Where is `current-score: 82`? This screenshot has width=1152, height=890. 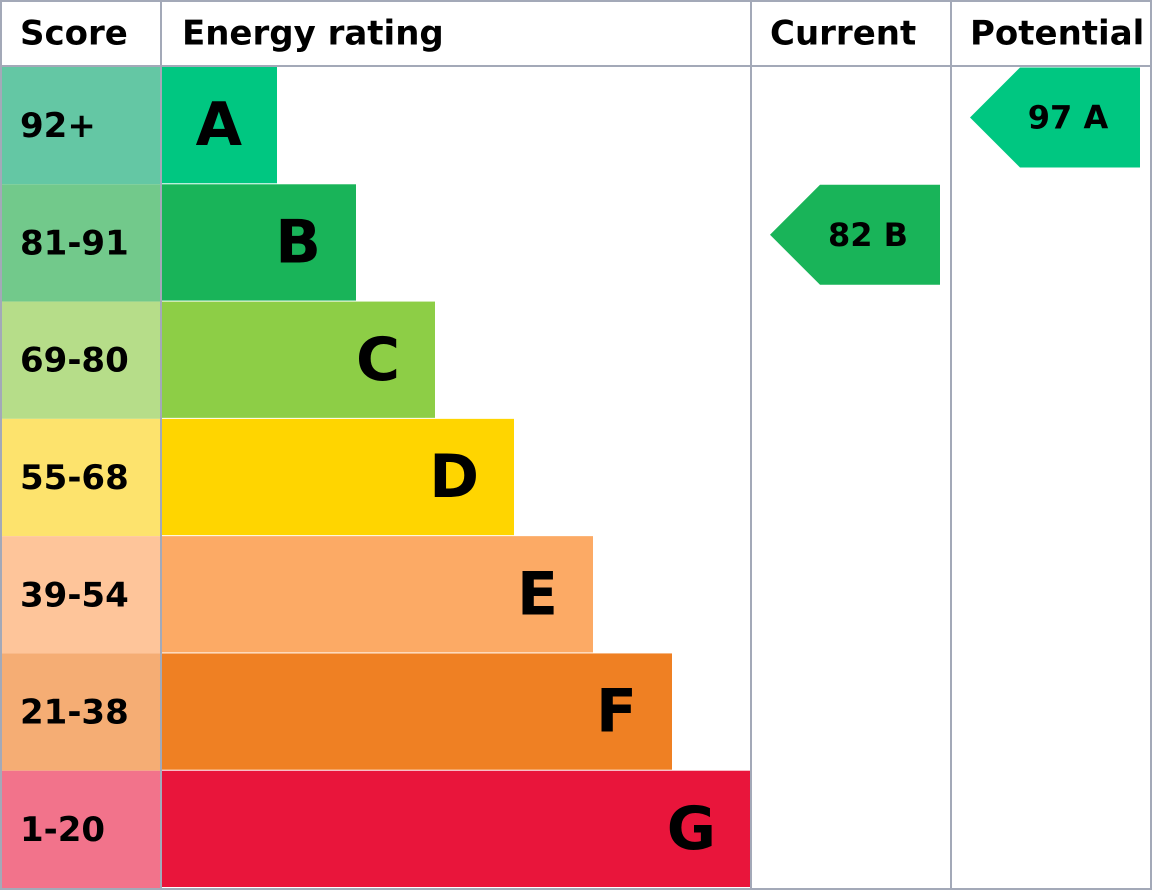
current-score: 82 is located at coordinates (850, 235).